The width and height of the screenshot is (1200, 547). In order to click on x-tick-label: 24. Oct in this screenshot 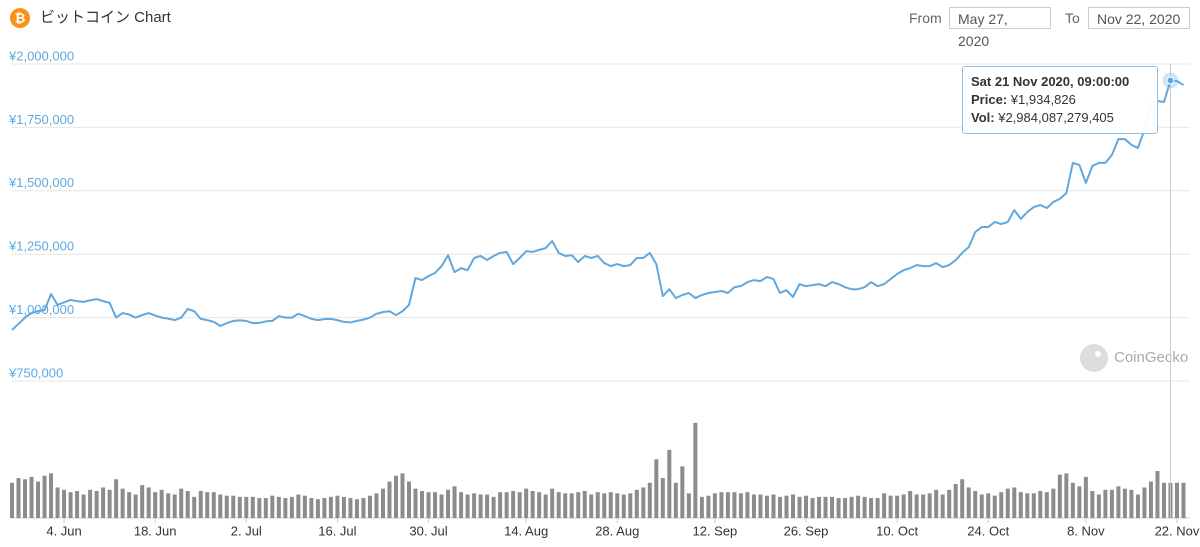, I will do `click(988, 530)`.